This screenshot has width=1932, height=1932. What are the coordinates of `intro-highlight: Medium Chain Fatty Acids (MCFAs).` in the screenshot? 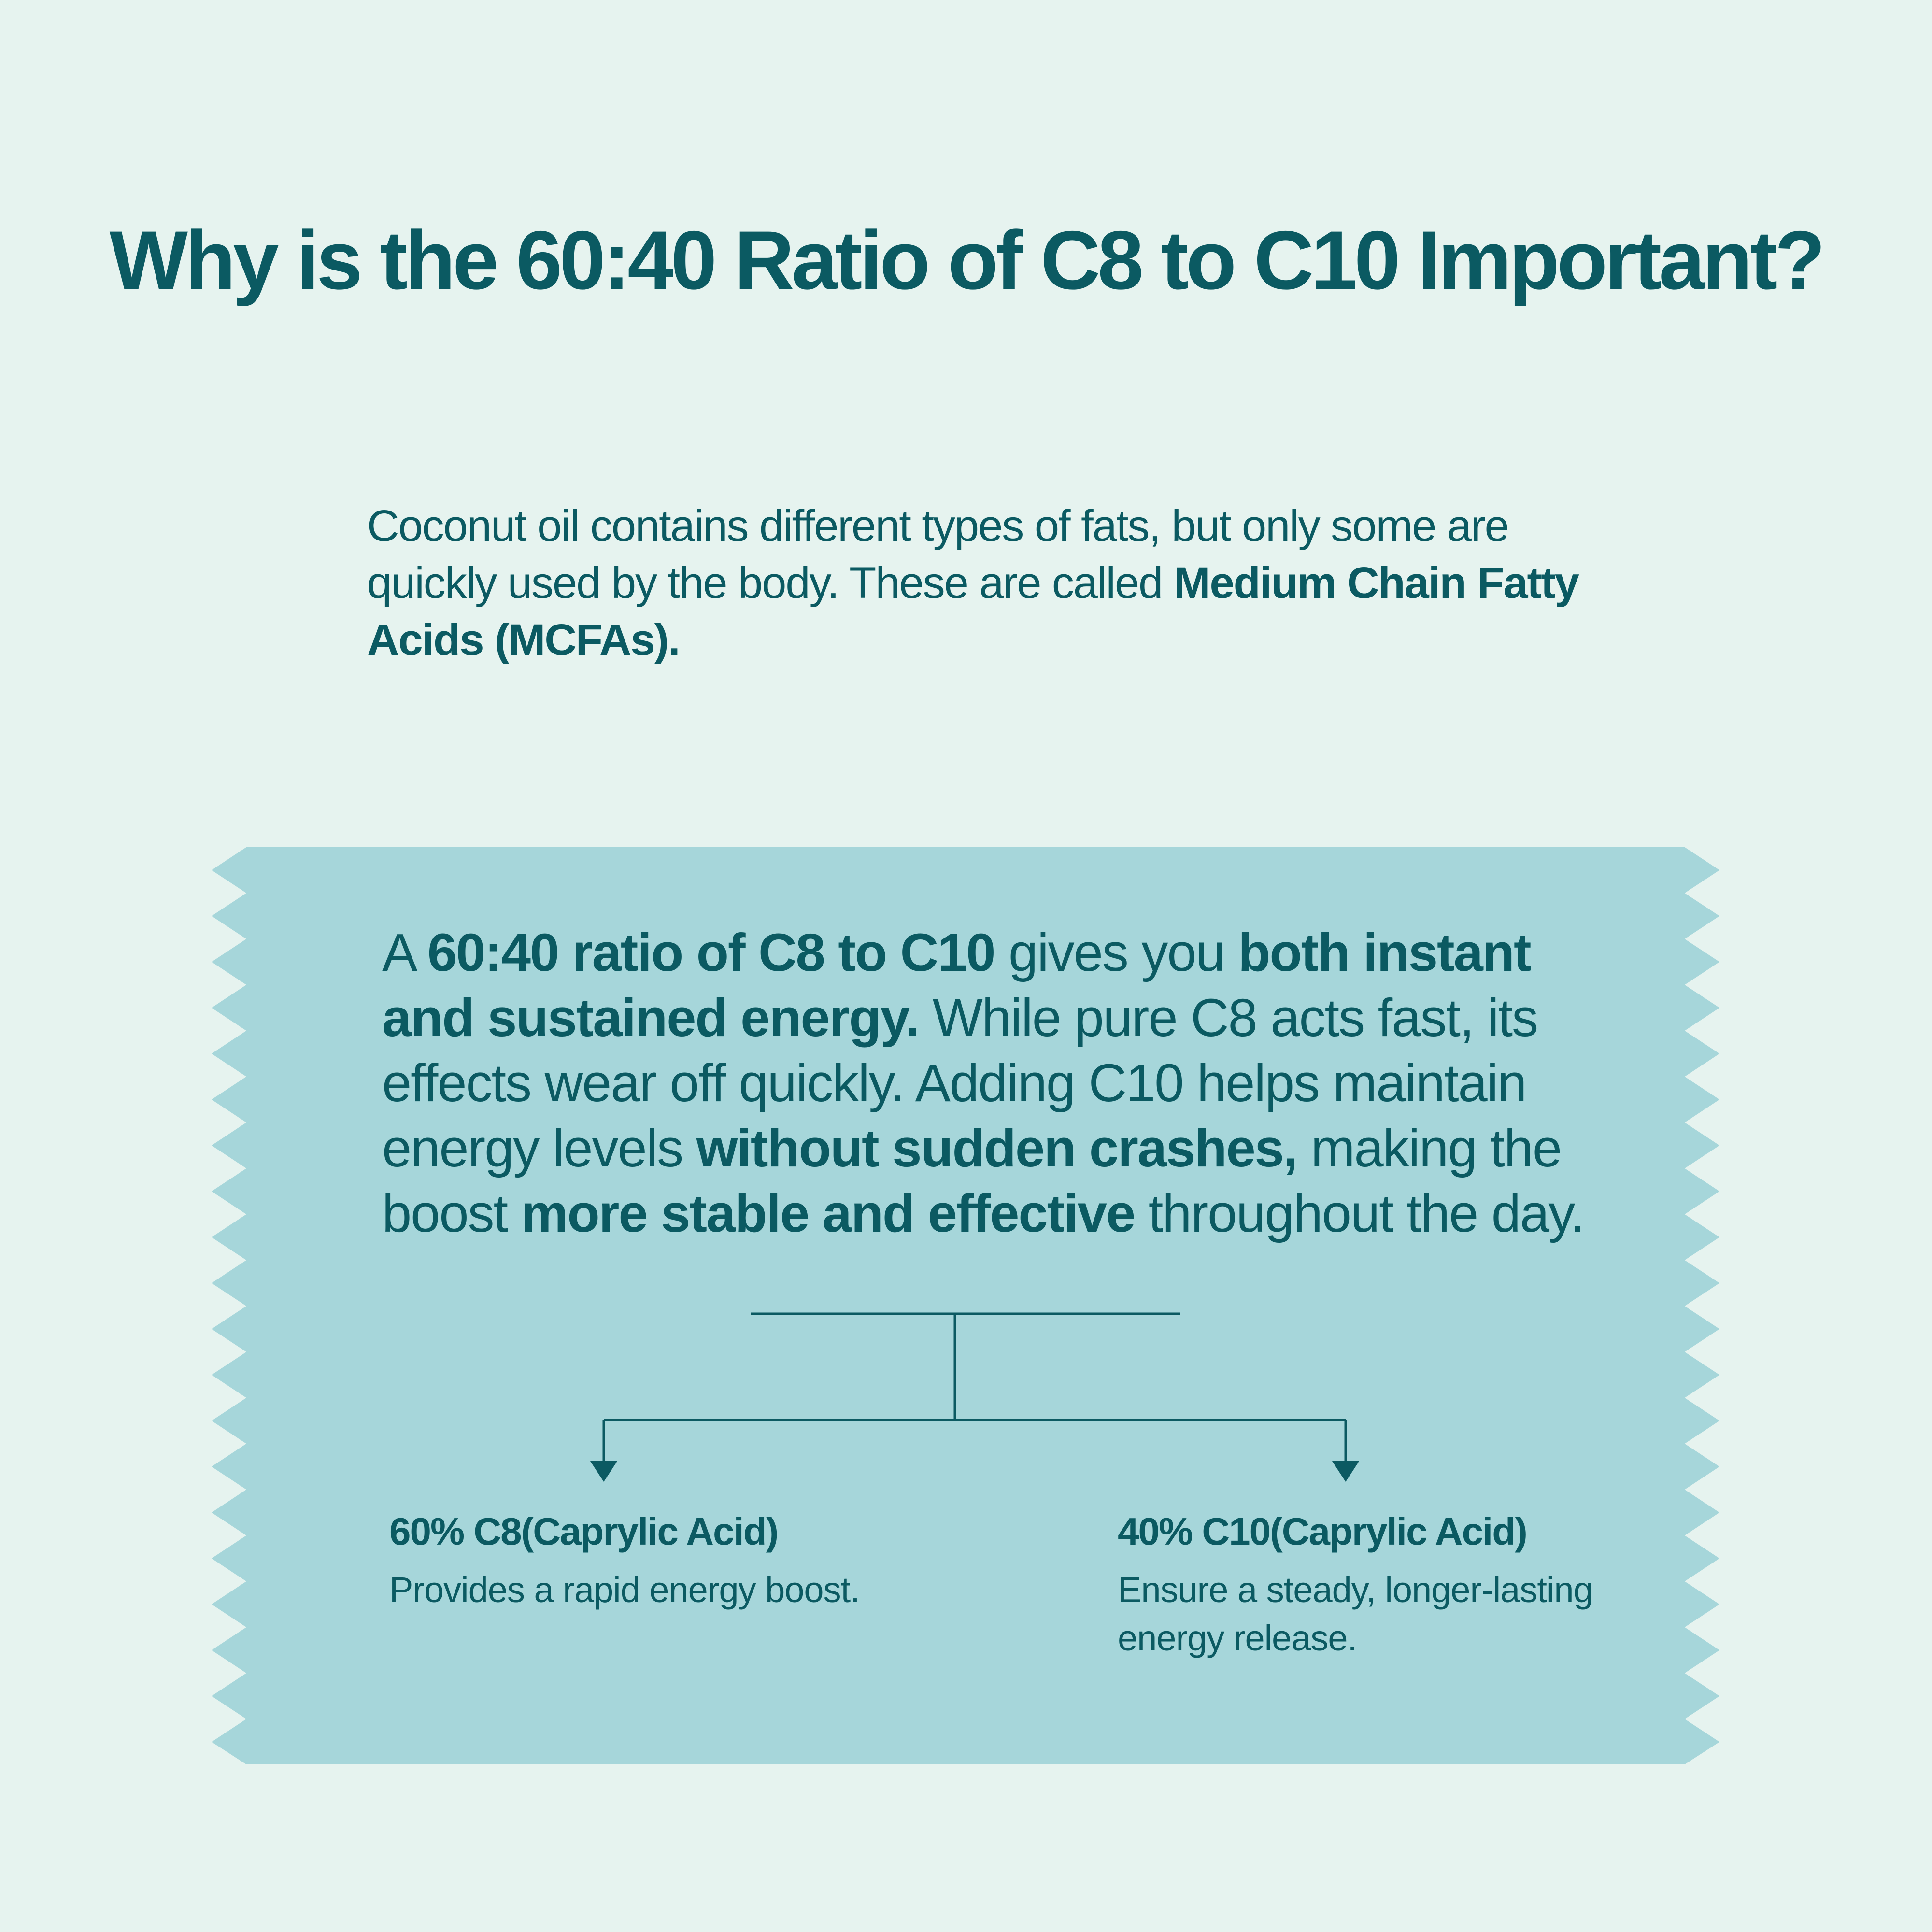 It's located at (973, 611).